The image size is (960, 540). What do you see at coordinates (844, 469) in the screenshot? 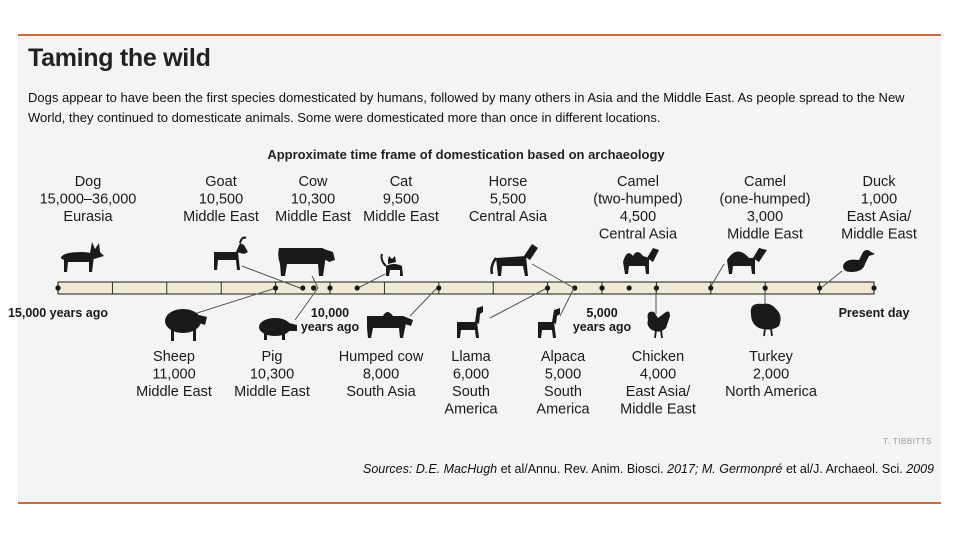
I see `source-b-journal: et al/J. Archaeol. Sci.` at bounding box center [844, 469].